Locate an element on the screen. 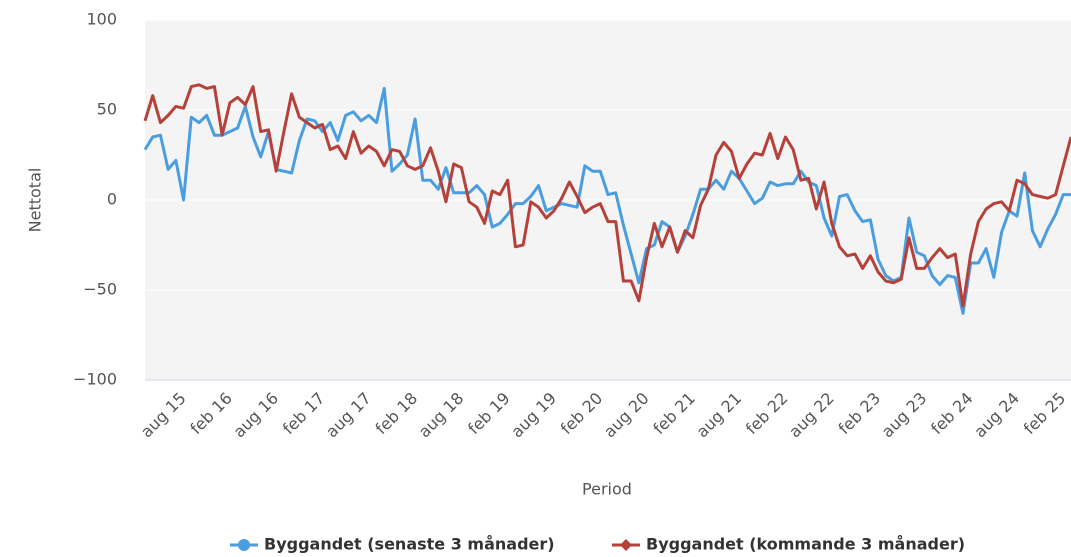 The height and width of the screenshot is (557, 1071). x-tick-label: feb 24 is located at coordinates (952, 414).